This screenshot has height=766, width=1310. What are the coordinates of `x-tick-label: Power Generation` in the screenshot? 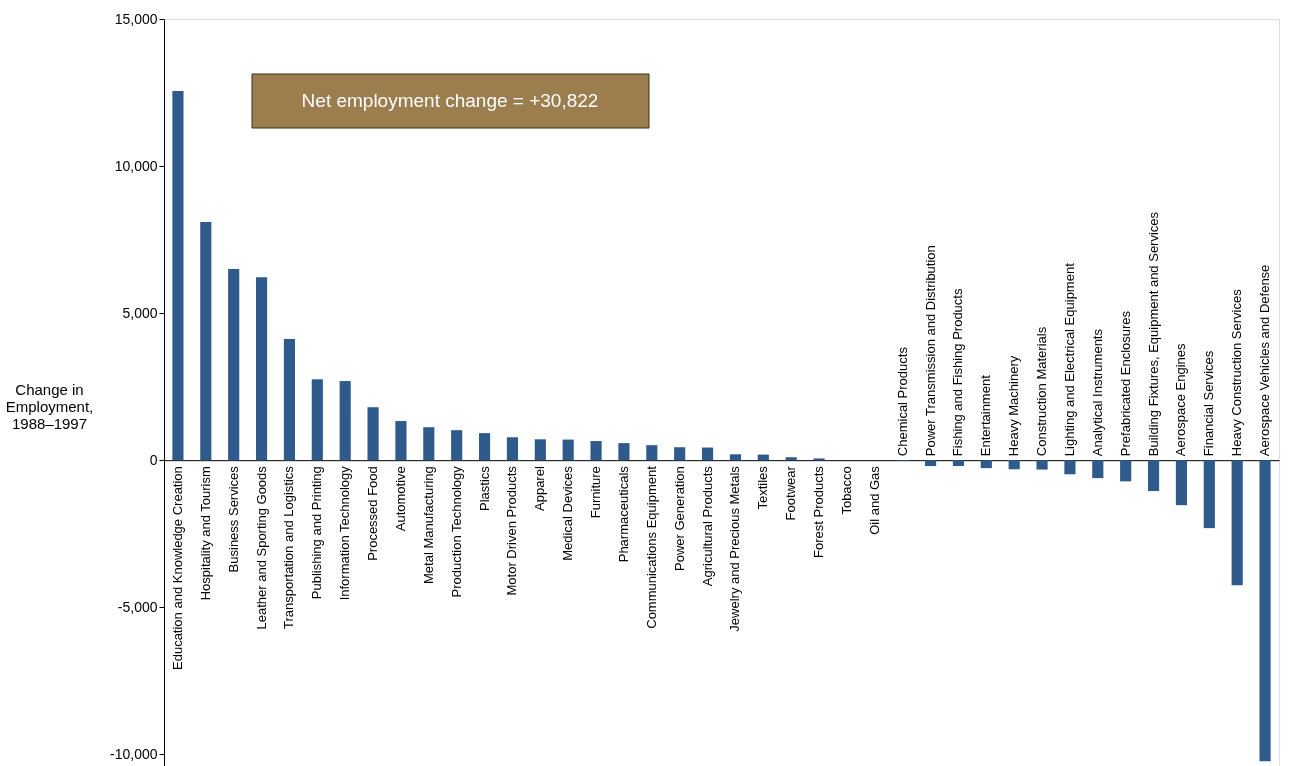 It's located at (679, 518).